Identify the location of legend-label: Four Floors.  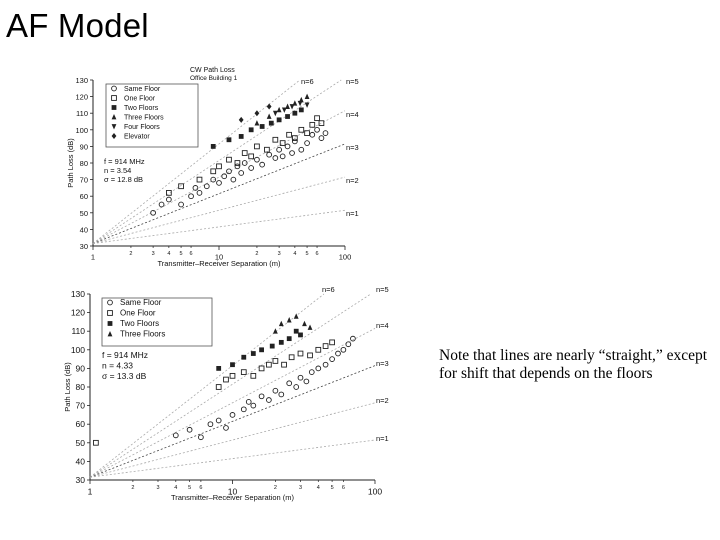
(142, 127).